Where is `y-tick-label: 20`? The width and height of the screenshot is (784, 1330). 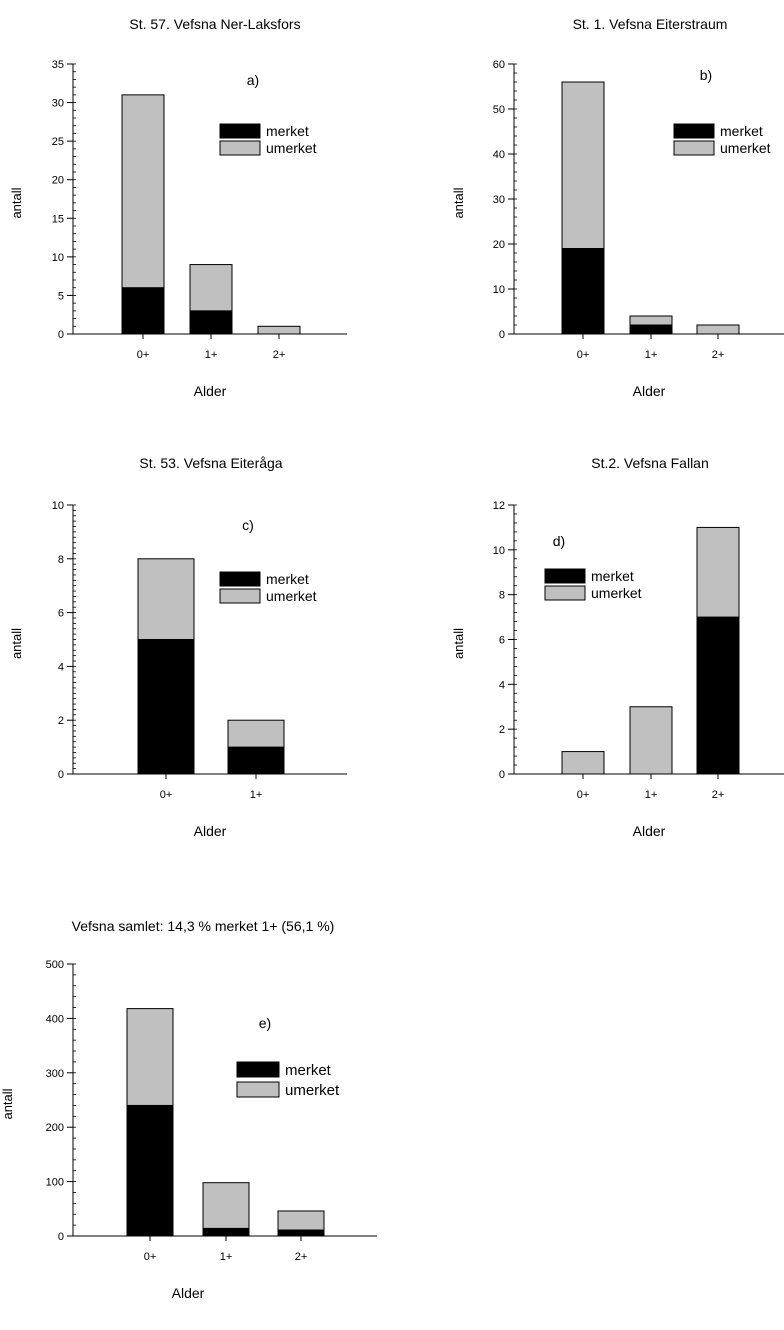
y-tick-label: 20 is located at coordinates (499, 245).